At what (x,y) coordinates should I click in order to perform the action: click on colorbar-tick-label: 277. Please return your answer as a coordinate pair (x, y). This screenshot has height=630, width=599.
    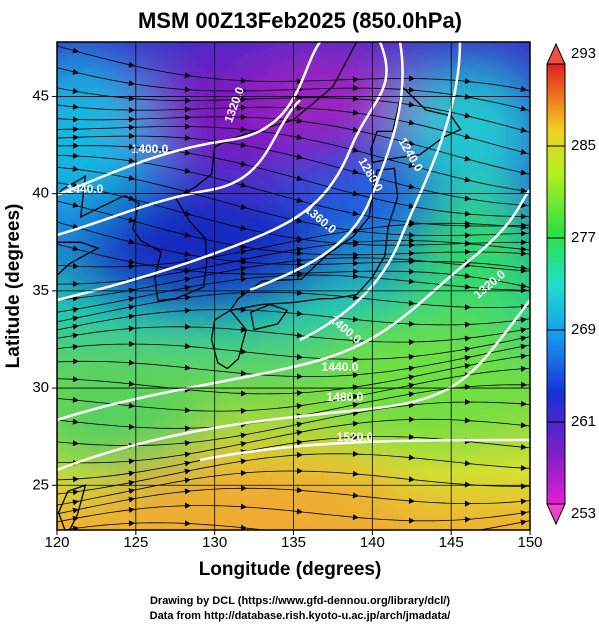
    Looking at the image, I should click on (583, 237).